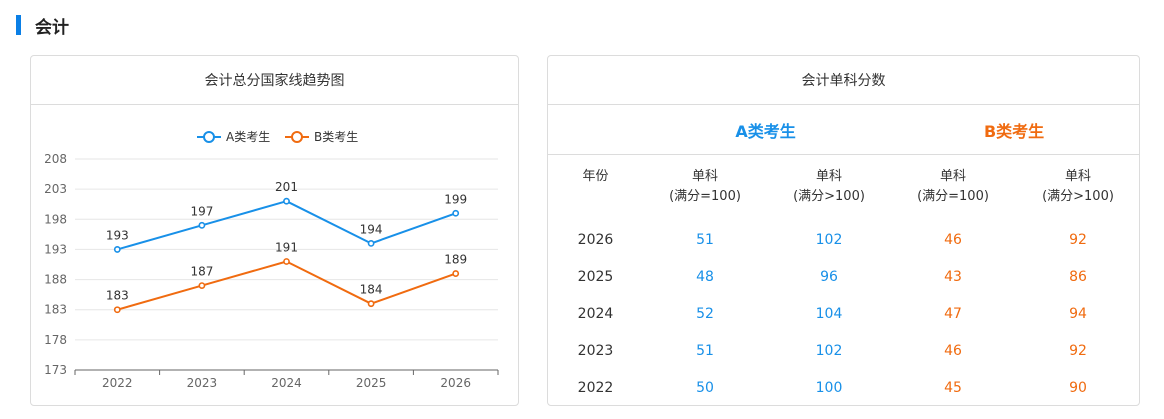  What do you see at coordinates (18, 25) in the screenshot?
I see `section-accent-bar` at bounding box center [18, 25].